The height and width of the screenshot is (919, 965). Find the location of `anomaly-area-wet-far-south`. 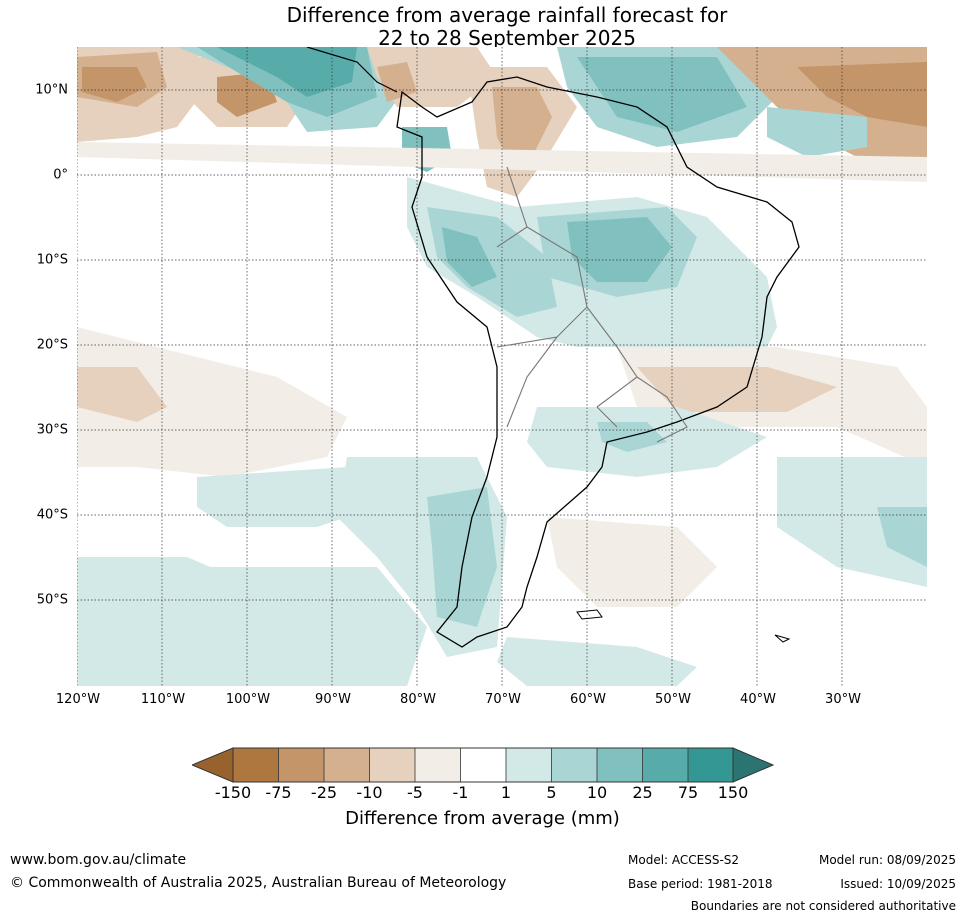

anomaly-area-wet-far-south is located at coordinates (317, 626).